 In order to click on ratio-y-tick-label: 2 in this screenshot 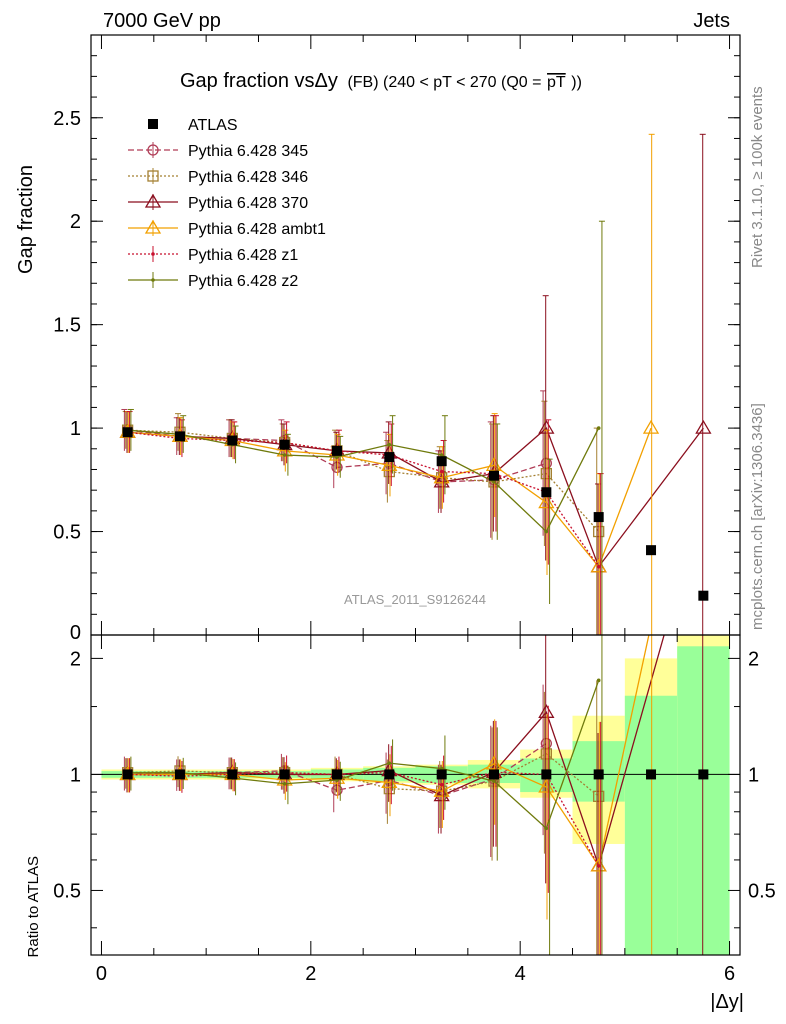, I will do `click(75, 659)`.